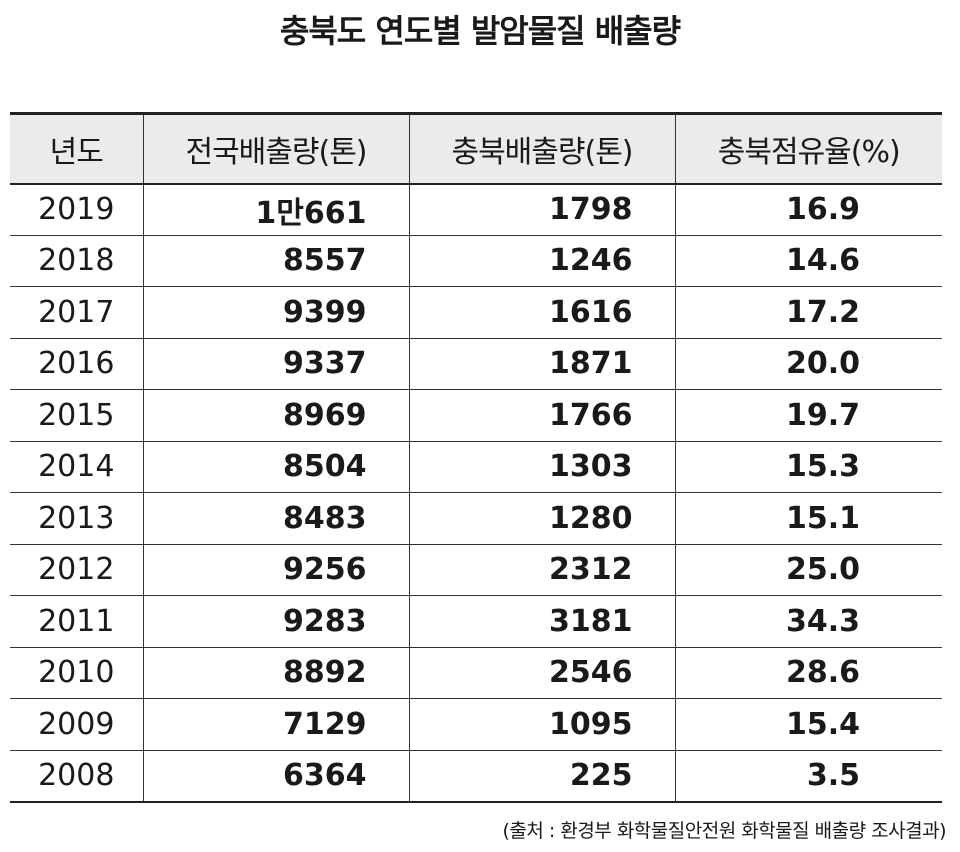 Image resolution: width=960 pixels, height=852 pixels. I want to click on chungbuk-emissions-cell: 1616, so click(541, 312).